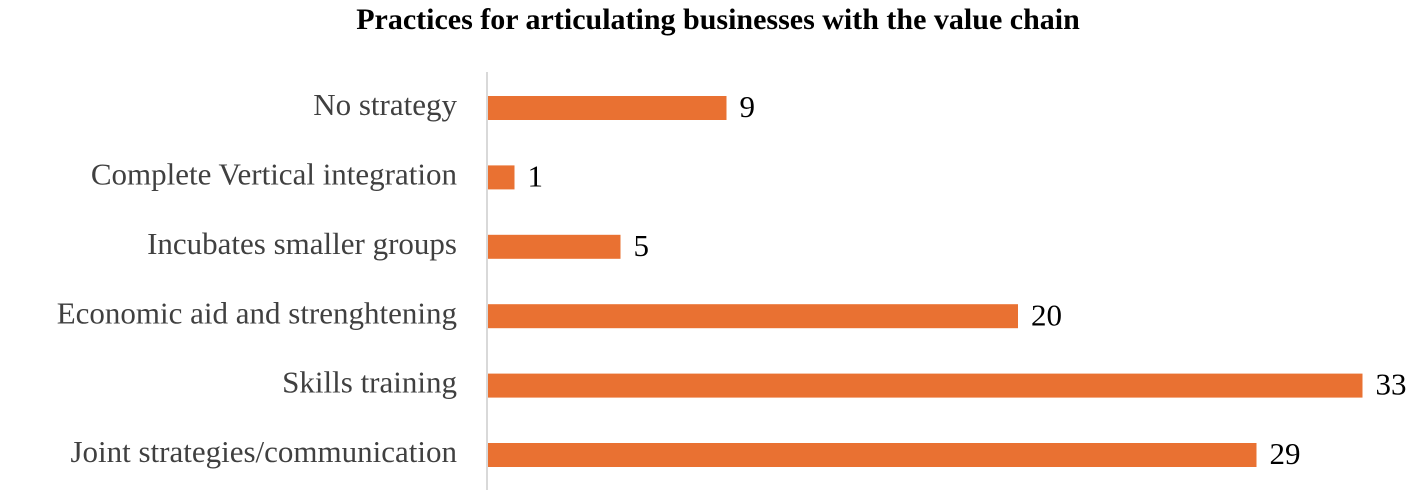 The width and height of the screenshot is (1418, 497). Describe the element at coordinates (1285, 453) in the screenshot. I see `value-label: 29` at that location.